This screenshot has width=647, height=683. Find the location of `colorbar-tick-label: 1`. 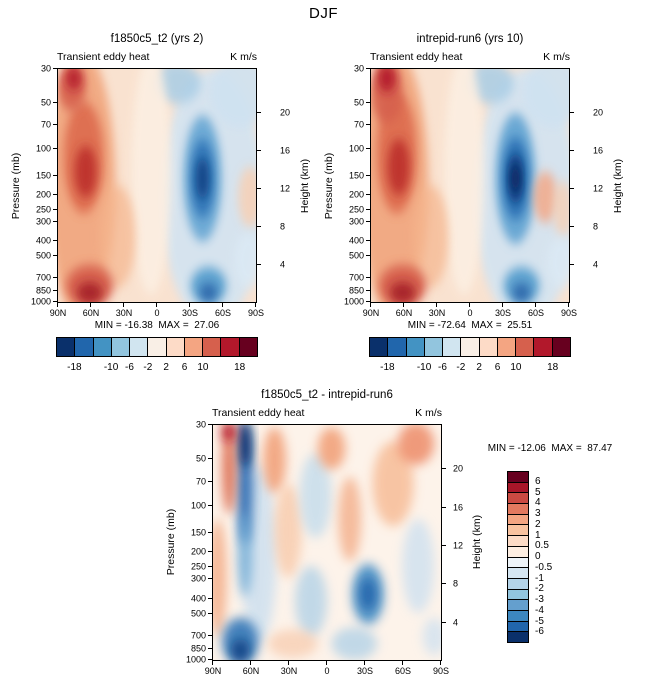

colorbar-tick-label: 1 is located at coordinates (538, 535).